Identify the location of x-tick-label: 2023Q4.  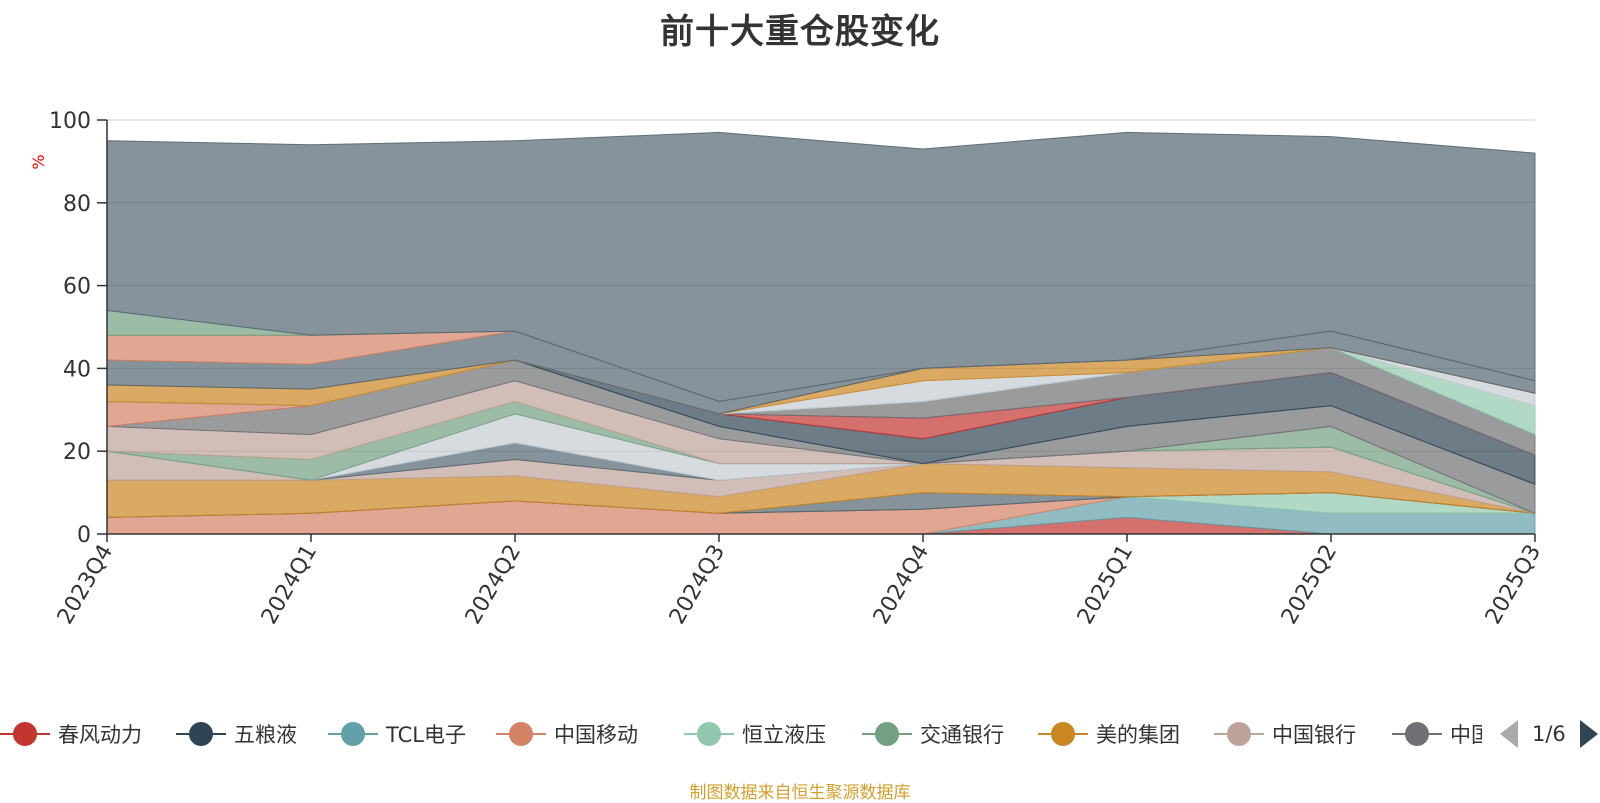
(85, 585).